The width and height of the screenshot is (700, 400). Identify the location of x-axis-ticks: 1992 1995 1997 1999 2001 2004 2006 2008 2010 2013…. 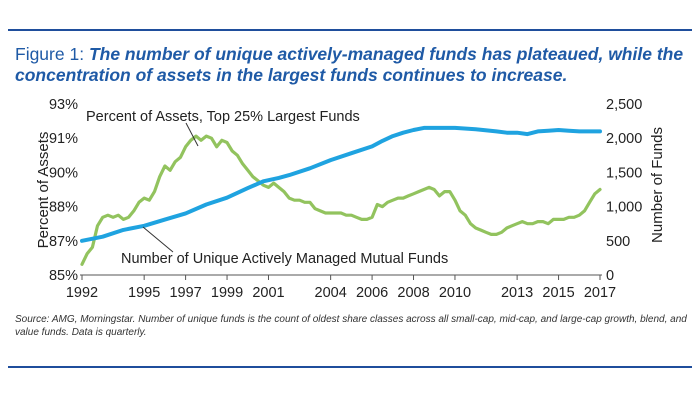
(341, 288).